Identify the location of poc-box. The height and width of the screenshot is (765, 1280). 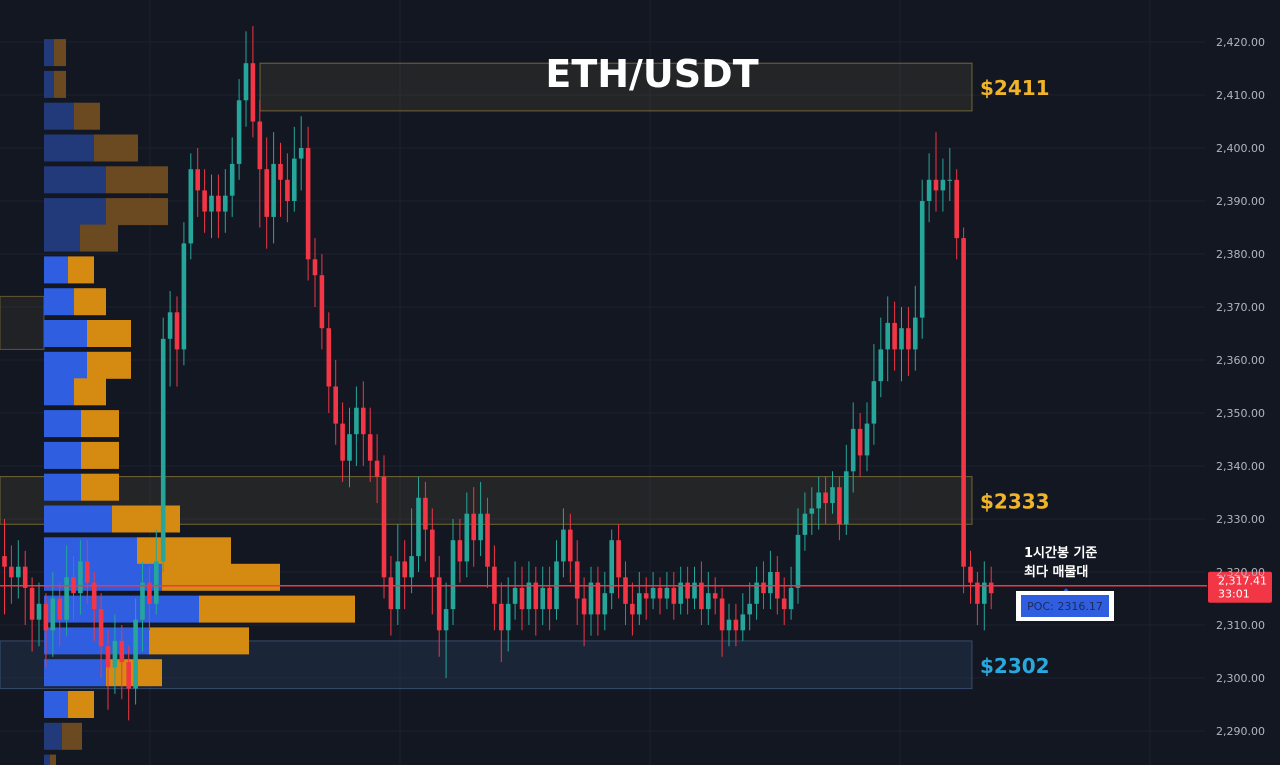
(1065, 606).